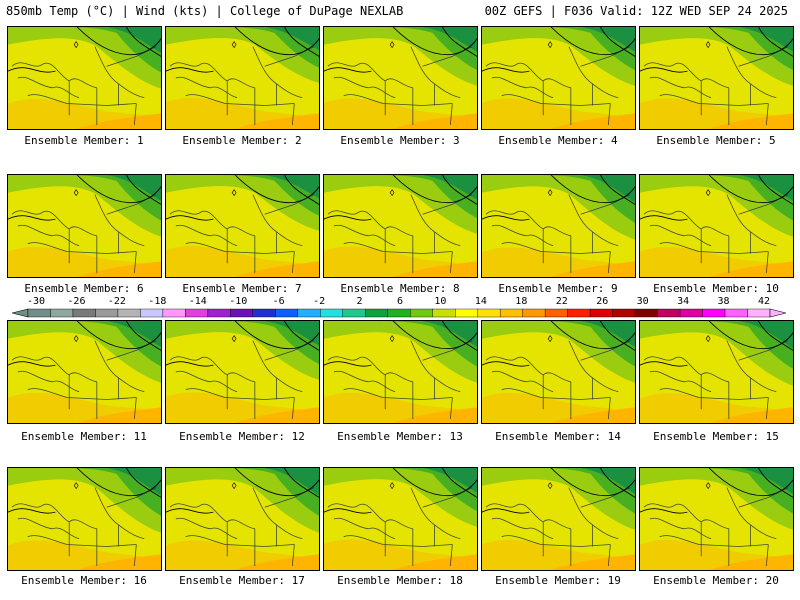 This screenshot has width=800, height=600. Describe the element at coordinates (84, 288) in the screenshot. I see `ensemble-member-label: Ensemble Member: 6` at that location.